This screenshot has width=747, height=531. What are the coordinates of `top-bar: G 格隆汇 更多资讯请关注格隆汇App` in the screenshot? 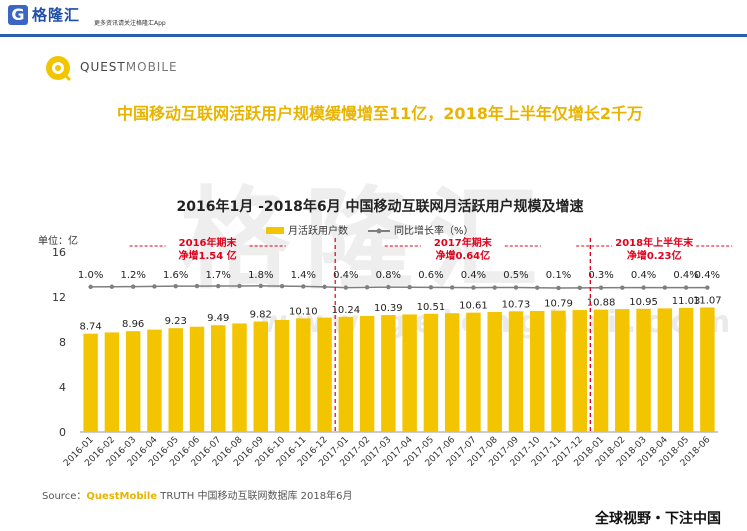 It's located at (373, 18).